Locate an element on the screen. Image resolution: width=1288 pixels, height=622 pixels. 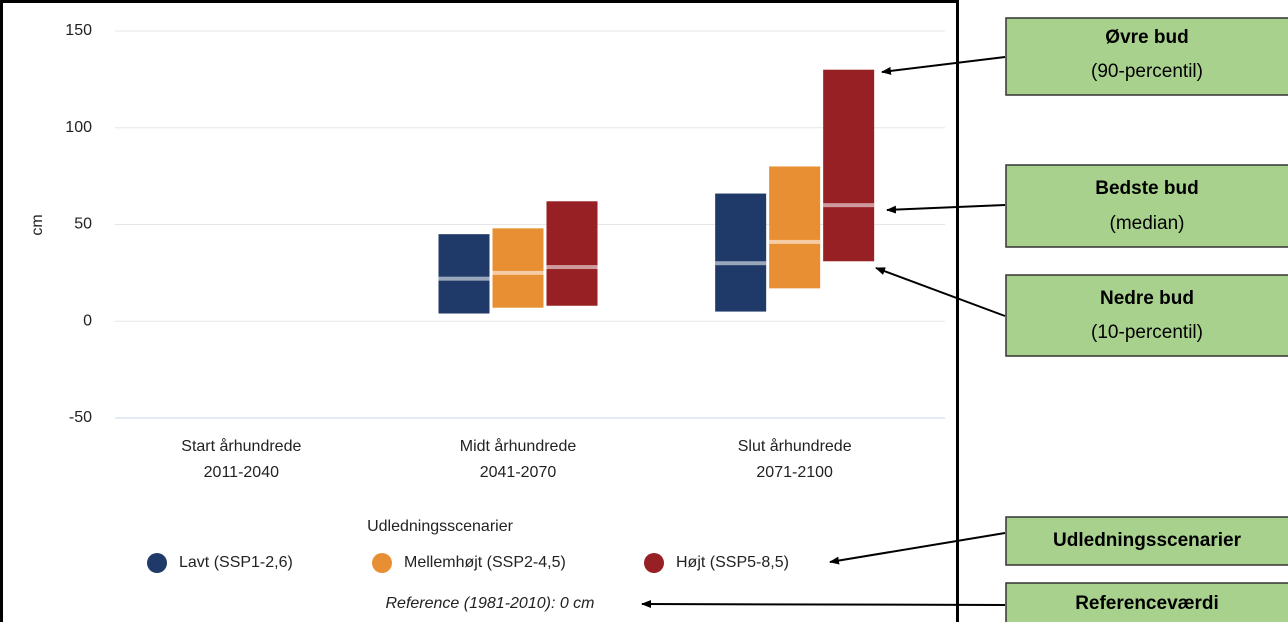
annotation-subtitle: (median) is located at coordinates (1147, 223).